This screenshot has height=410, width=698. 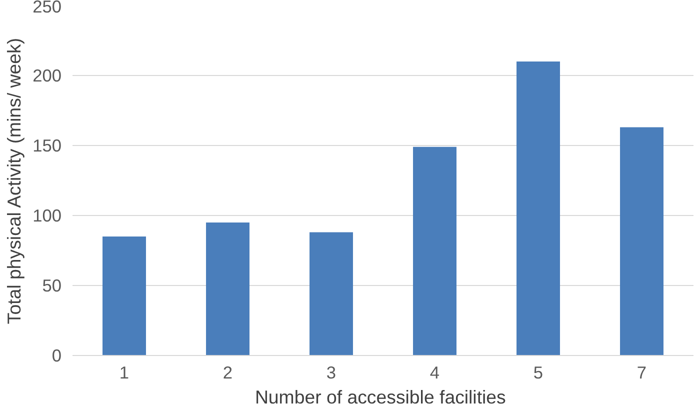 I want to click on y-tick-label: 200, so click(x=47, y=76).